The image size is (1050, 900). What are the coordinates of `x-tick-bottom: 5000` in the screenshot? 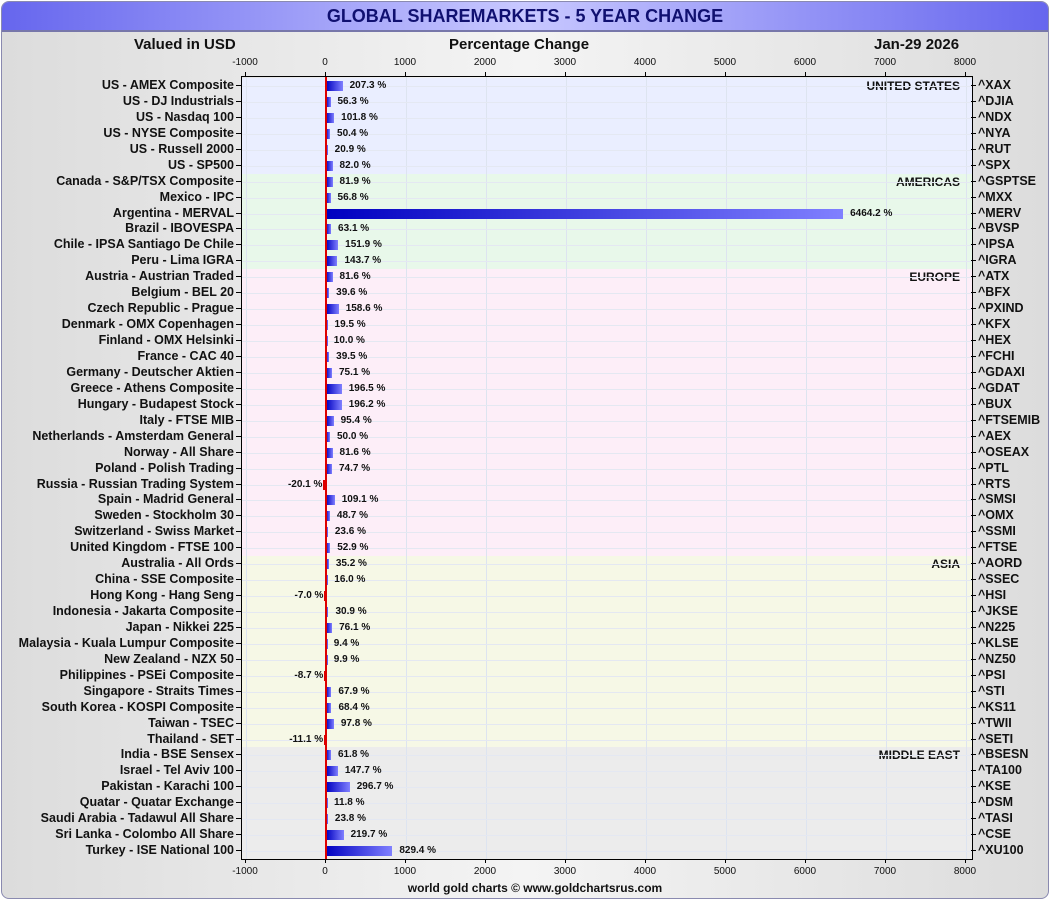 It's located at (725, 871).